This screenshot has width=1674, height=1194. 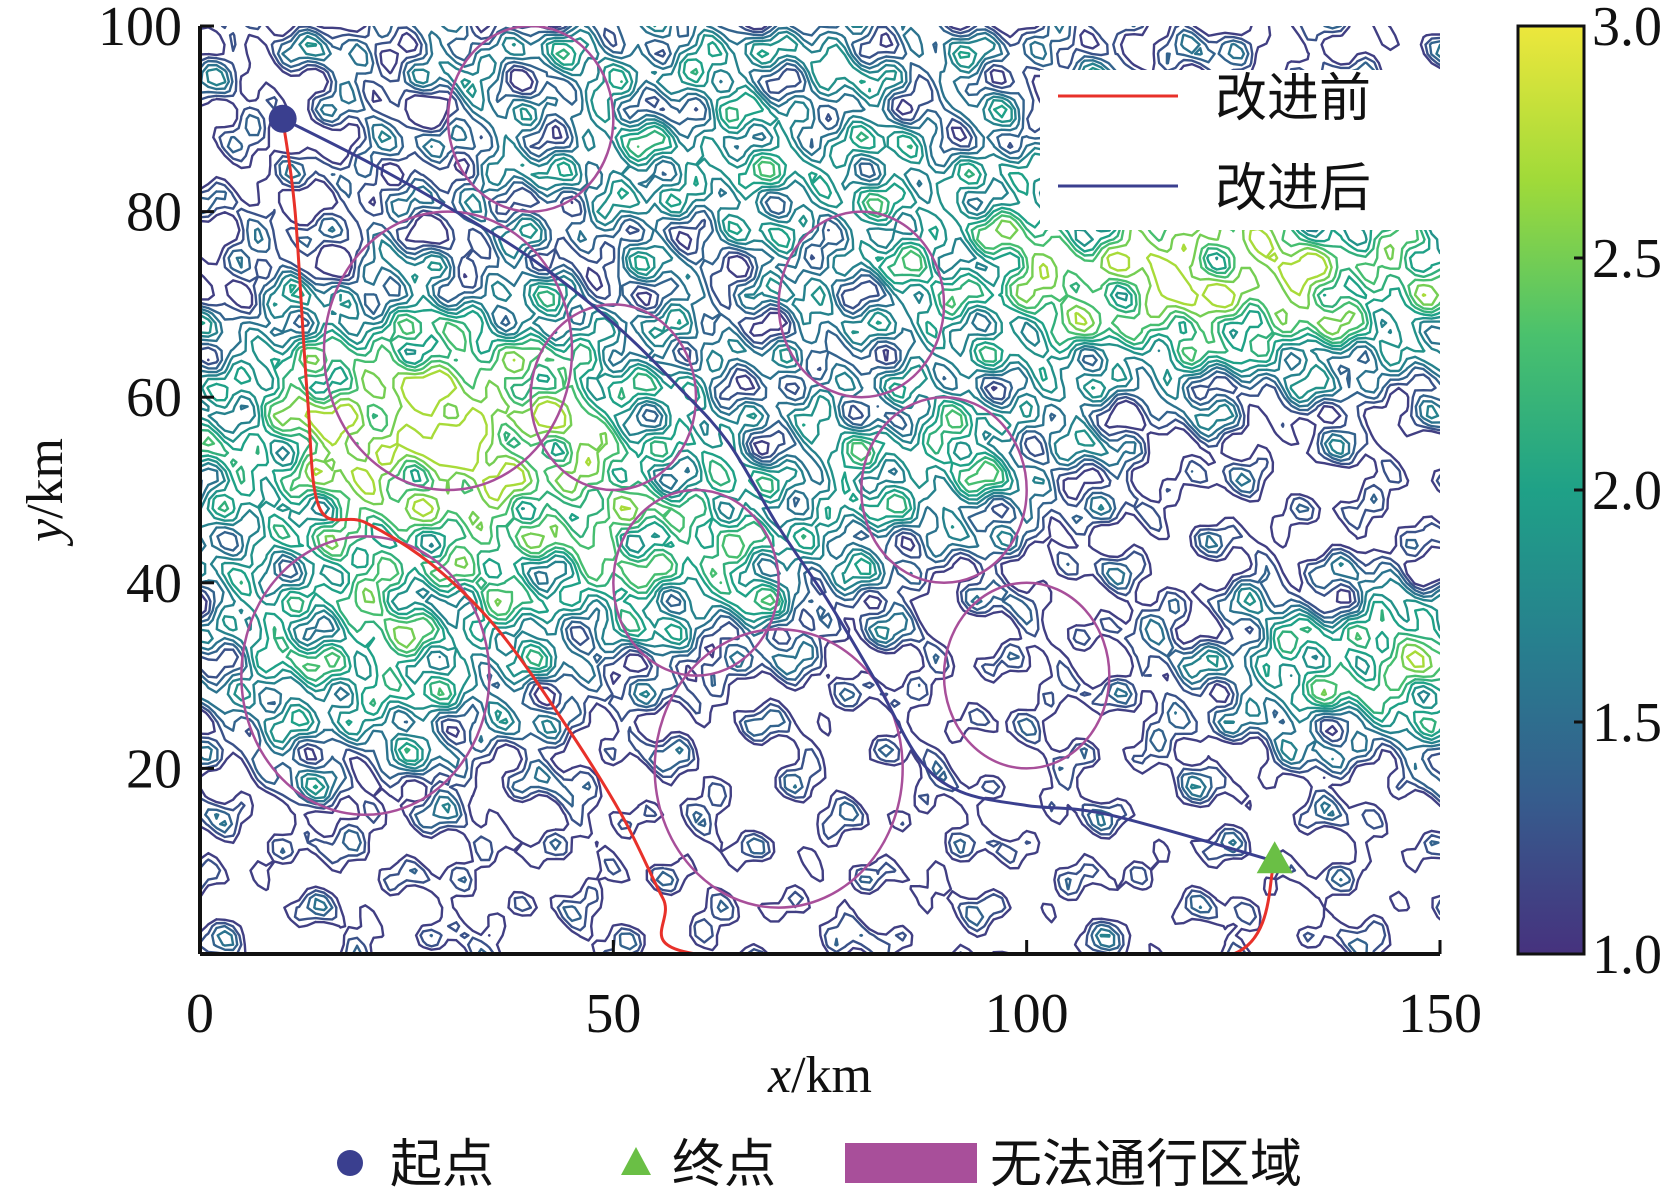 What do you see at coordinates (911, 1163) in the screenshot?
I see `obstacle-legend-marker` at bounding box center [911, 1163].